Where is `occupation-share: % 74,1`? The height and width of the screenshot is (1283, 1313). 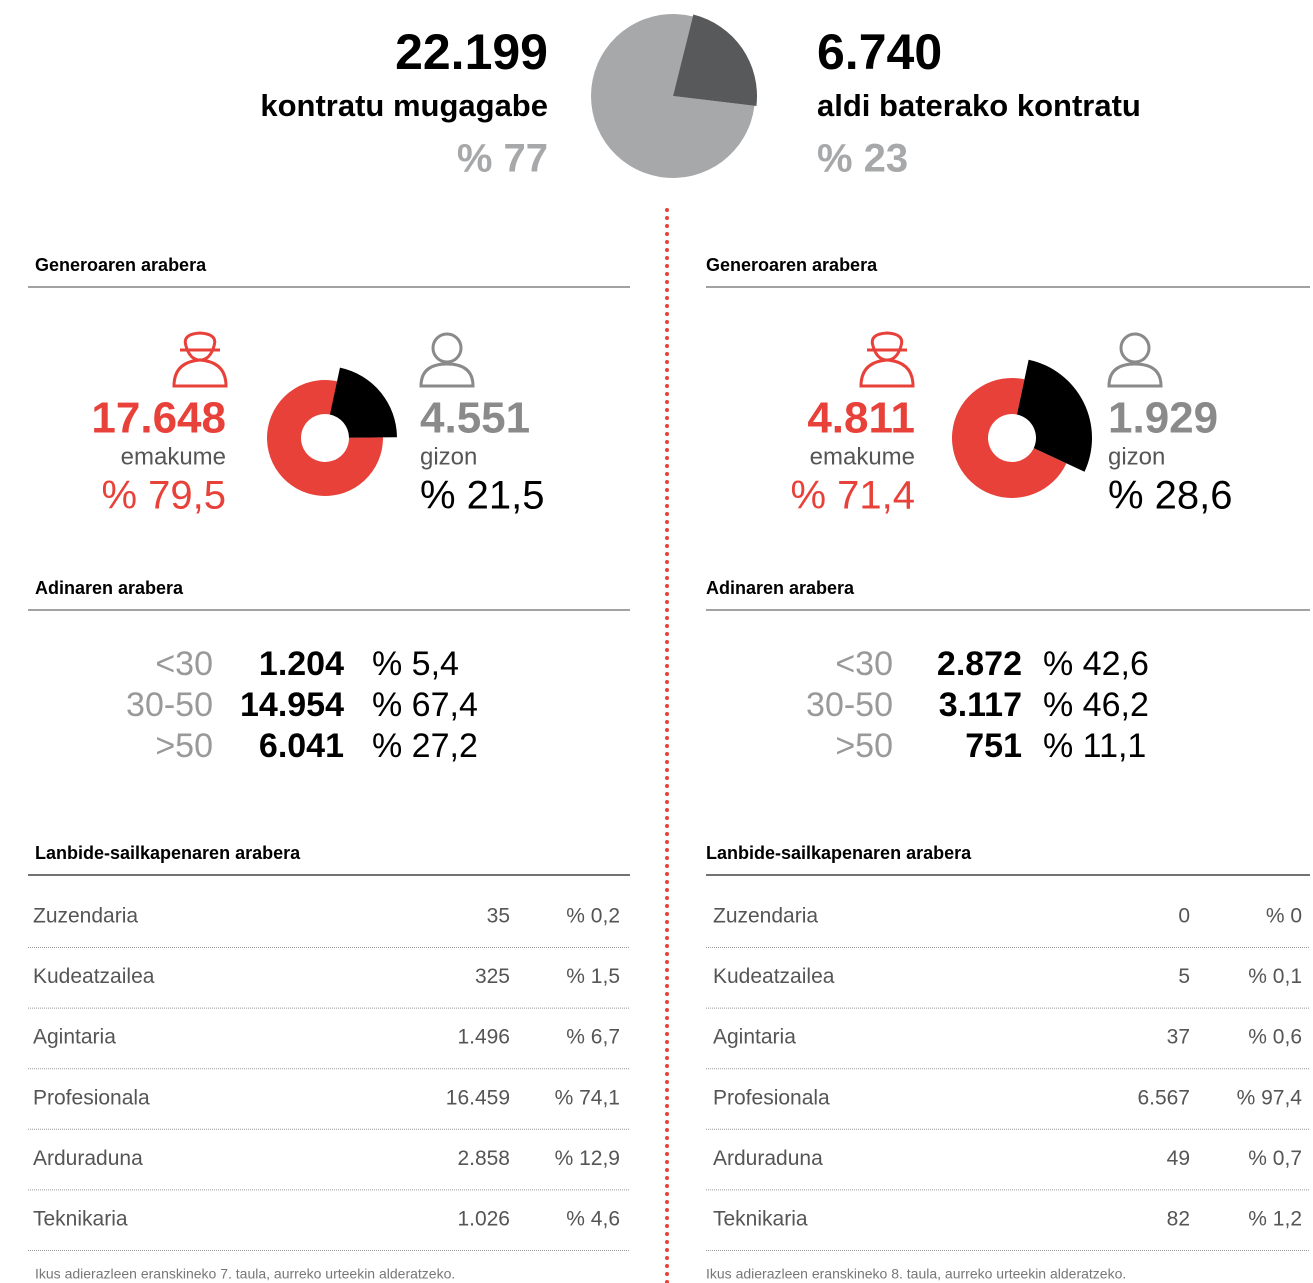 occupation-share: % 74,1 is located at coordinates (587, 1097).